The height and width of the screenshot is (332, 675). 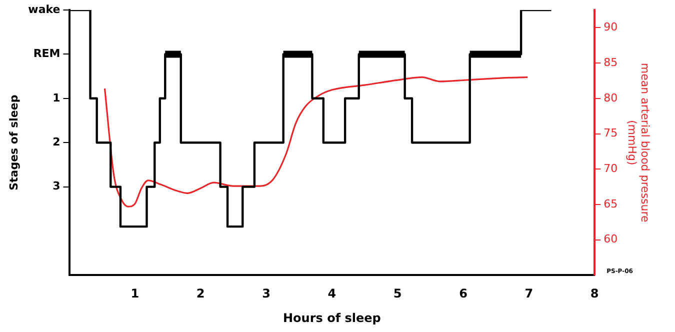 I want to click on x-tick-label: 6, so click(x=463, y=293).